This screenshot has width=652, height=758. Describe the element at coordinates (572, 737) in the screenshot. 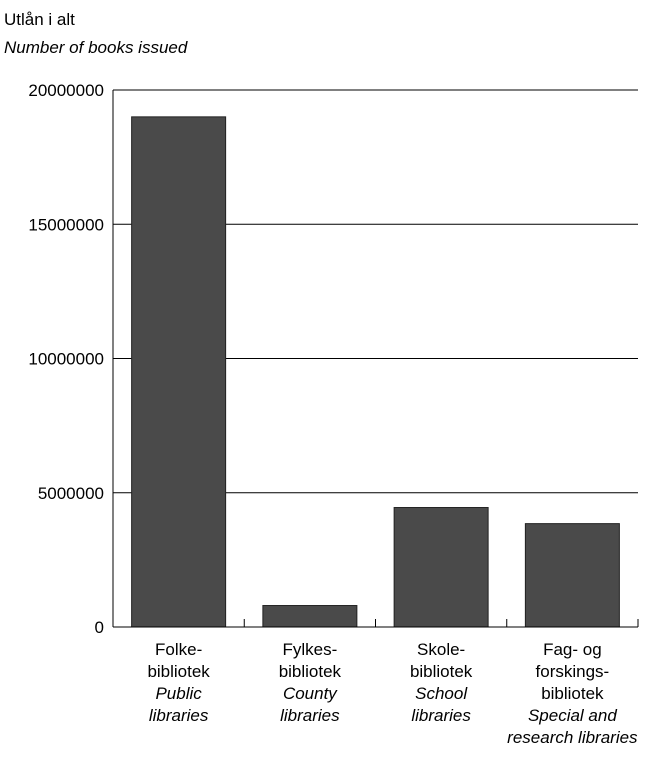

I see `category-label-english: research libraries` at that location.